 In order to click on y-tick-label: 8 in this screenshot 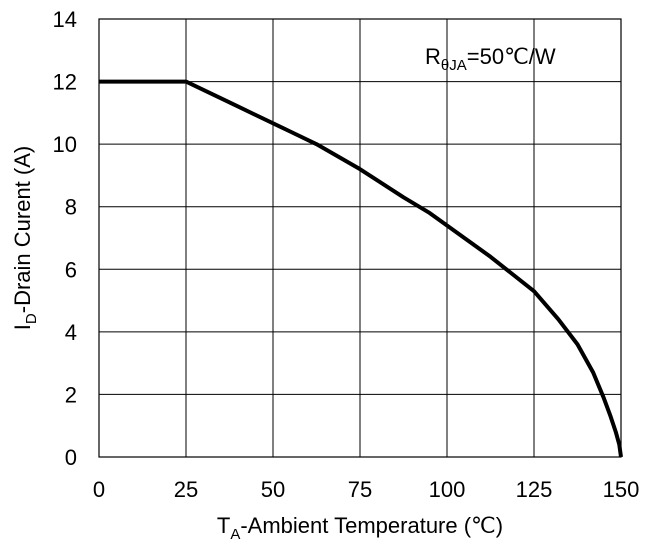, I will do `click(71, 207)`.